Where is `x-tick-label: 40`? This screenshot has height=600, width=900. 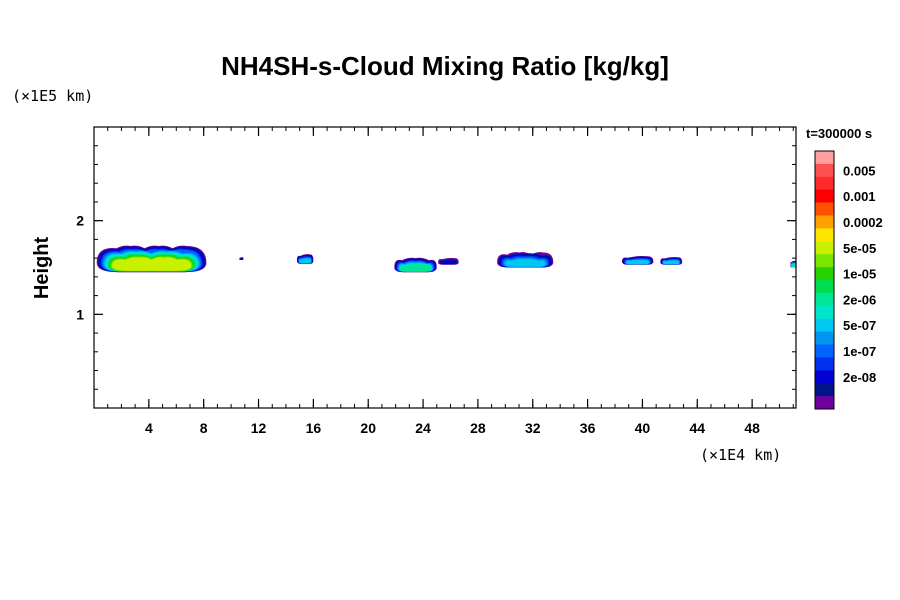
x-tick-label: 40 is located at coordinates (643, 428).